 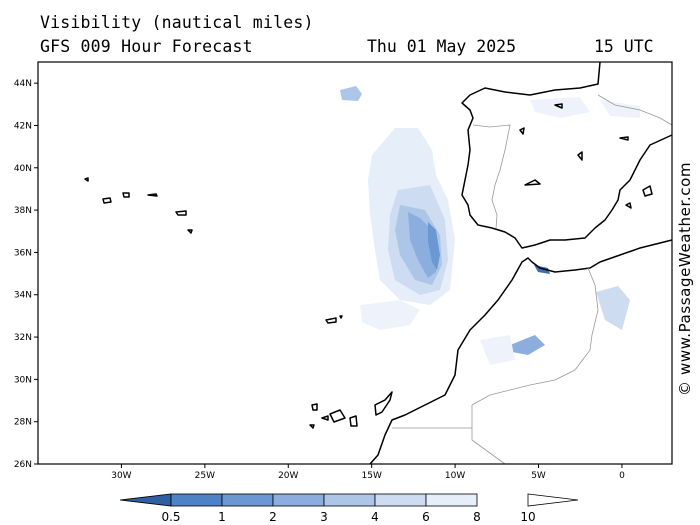 I want to click on lat-tick-label: 32N, so click(x=23, y=338).